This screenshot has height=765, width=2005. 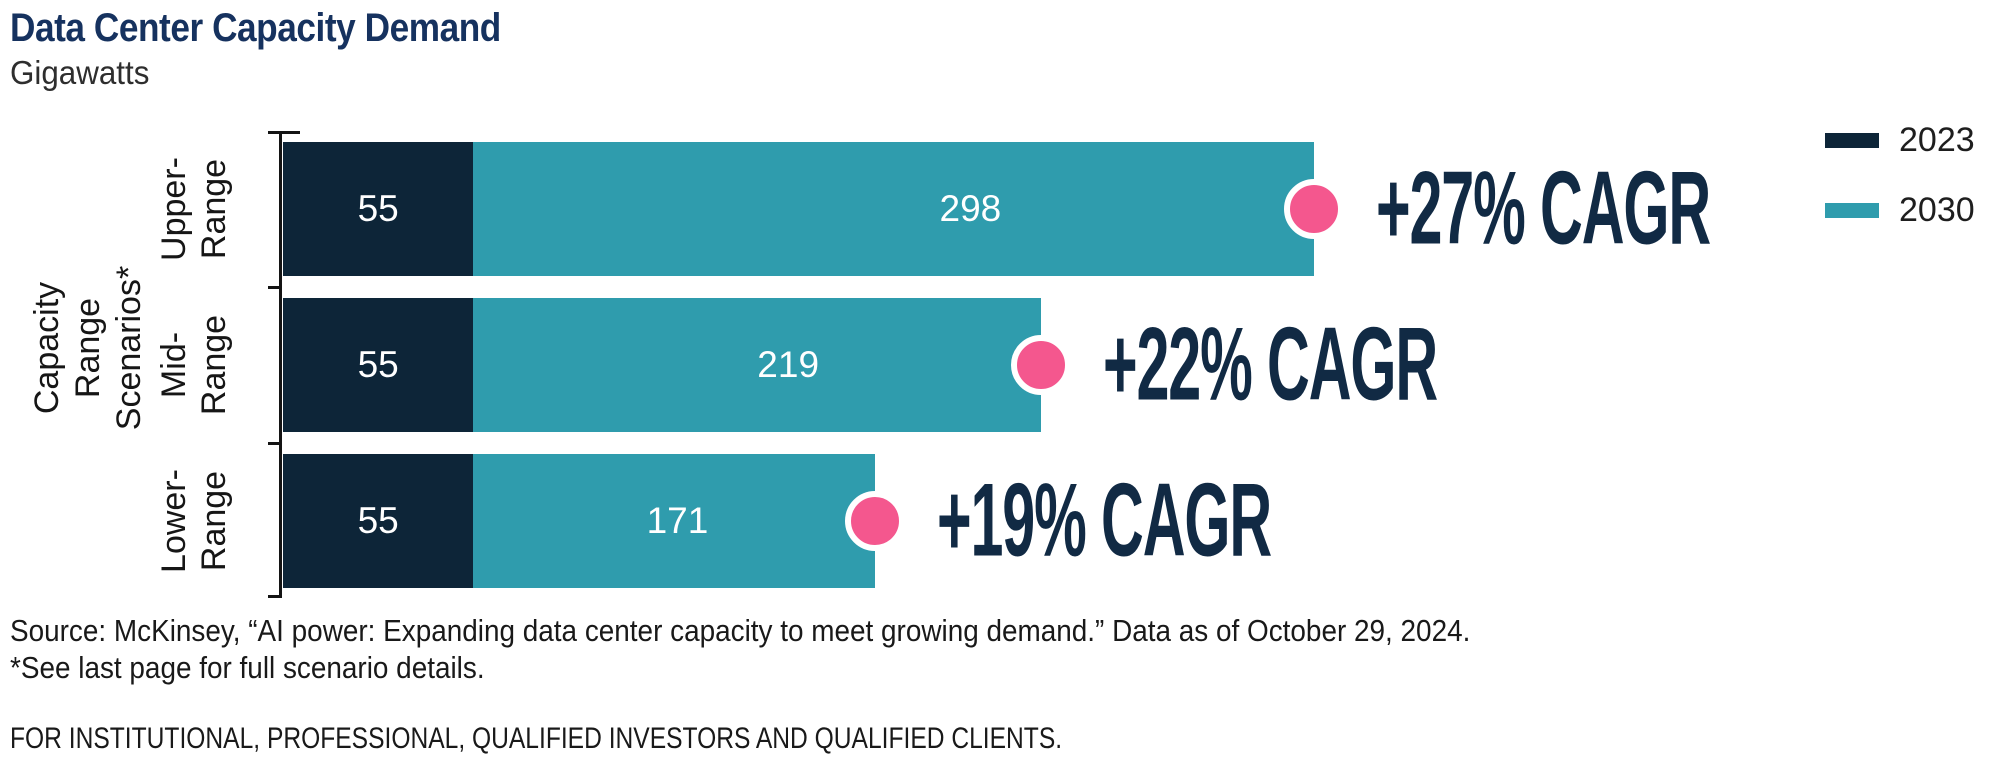 I want to click on category-label-line1: Upper-, so click(x=174, y=209).